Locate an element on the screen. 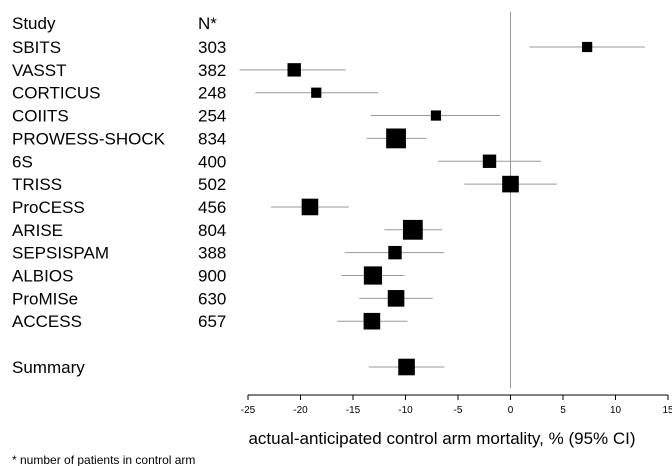 This screenshot has height=466, width=672. study-5-n: 400 is located at coordinates (212, 161).